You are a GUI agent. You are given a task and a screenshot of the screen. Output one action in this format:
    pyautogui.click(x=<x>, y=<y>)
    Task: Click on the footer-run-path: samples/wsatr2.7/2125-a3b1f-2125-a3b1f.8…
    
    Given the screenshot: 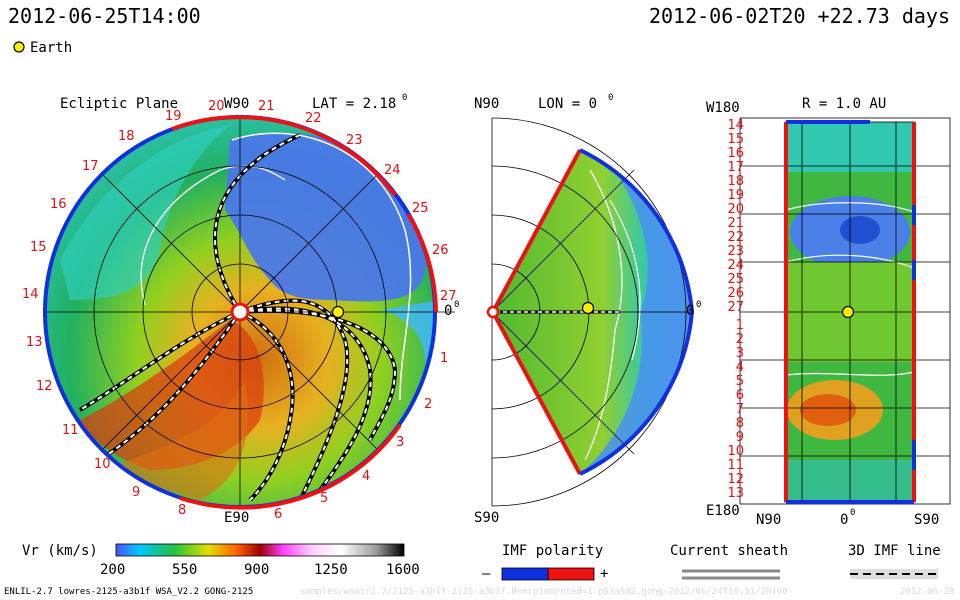 What is the action you would take?
    pyautogui.click(x=544, y=592)
    